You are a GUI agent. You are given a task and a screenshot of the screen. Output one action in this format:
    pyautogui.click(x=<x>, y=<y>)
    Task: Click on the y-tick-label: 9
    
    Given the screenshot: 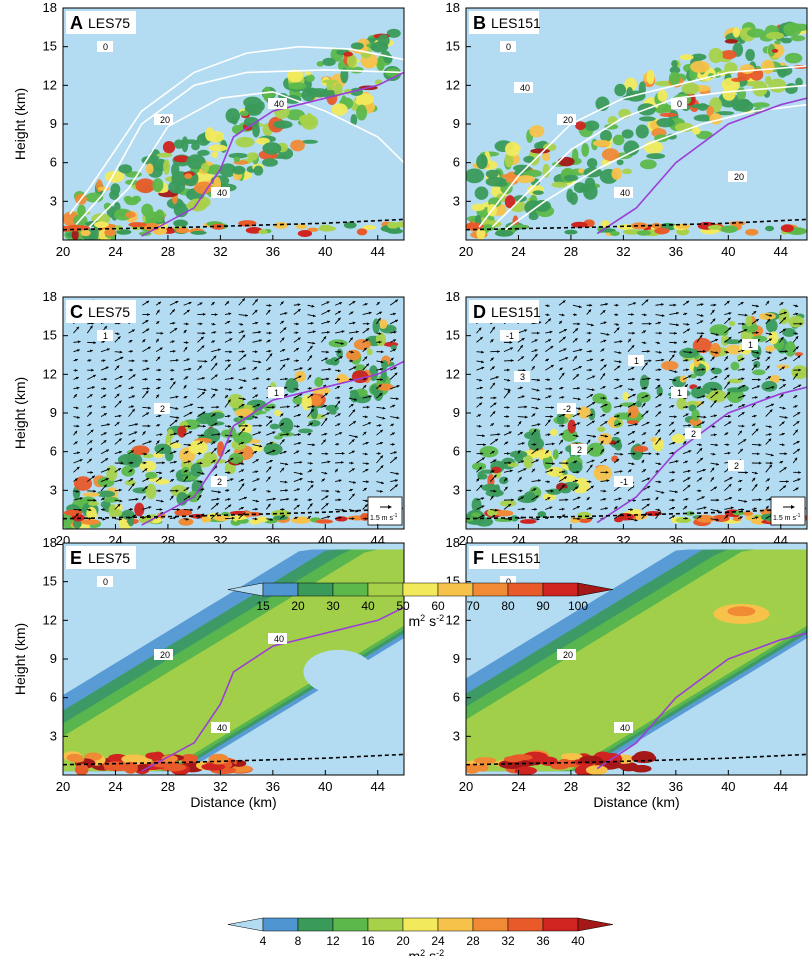 What is the action you would take?
    pyautogui.click(x=53, y=123)
    